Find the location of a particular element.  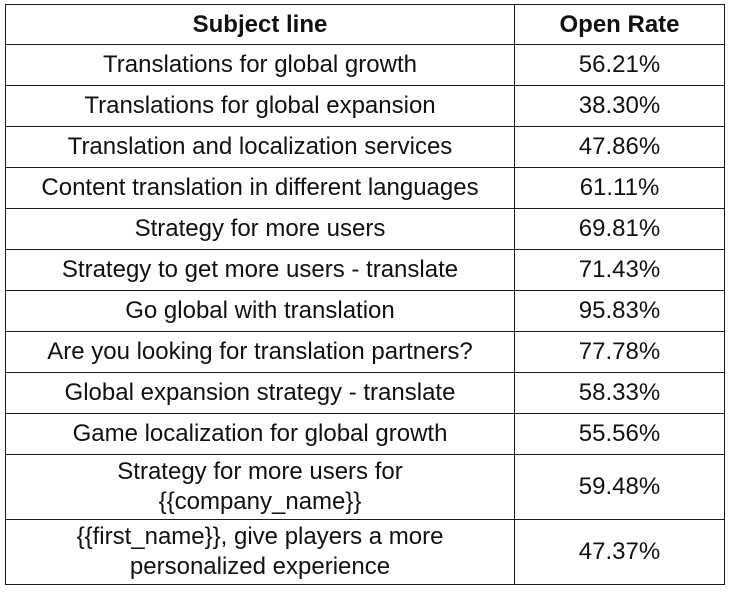

subject-cell: Translations for global growth is located at coordinates (260, 65).